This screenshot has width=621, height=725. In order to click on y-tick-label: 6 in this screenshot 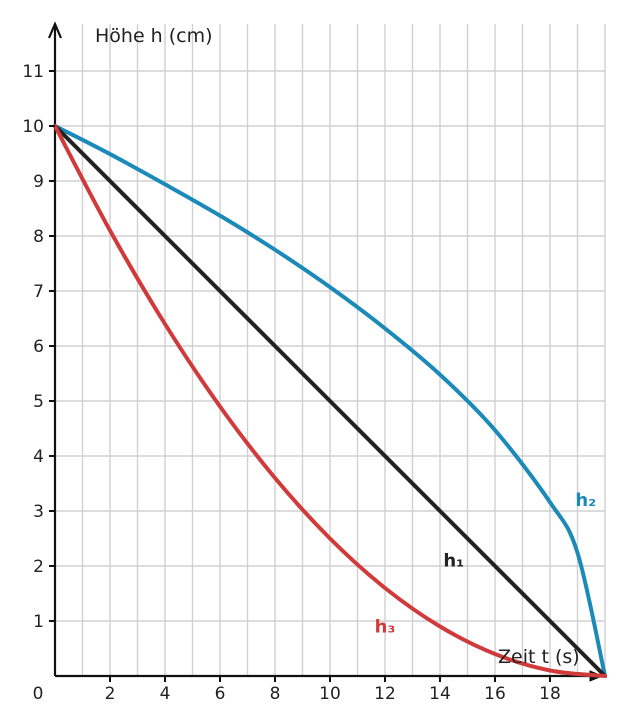, I will do `click(38, 347)`.